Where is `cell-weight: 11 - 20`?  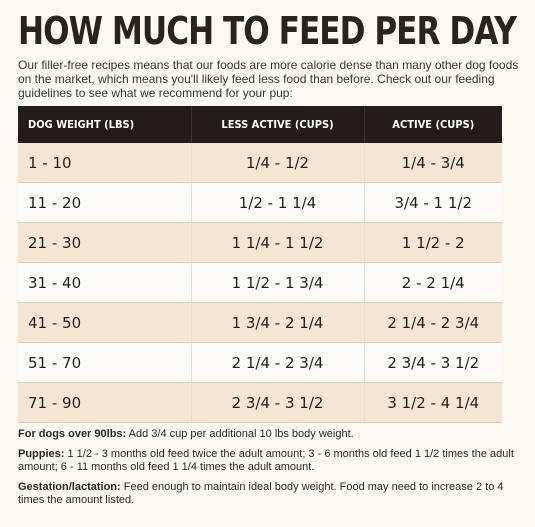
cell-weight: 11 - 20 is located at coordinates (105, 202).